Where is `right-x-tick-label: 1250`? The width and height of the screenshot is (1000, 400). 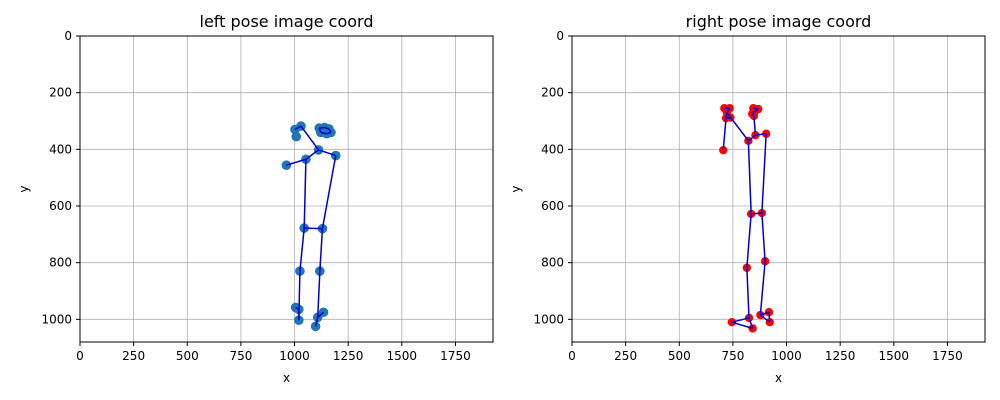
right-x-tick-label: 1250 is located at coordinates (840, 356).